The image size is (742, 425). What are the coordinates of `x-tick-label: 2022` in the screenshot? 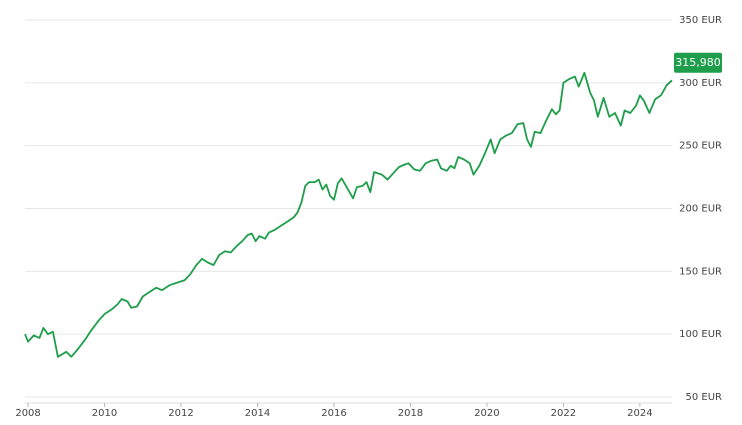 It's located at (563, 413).